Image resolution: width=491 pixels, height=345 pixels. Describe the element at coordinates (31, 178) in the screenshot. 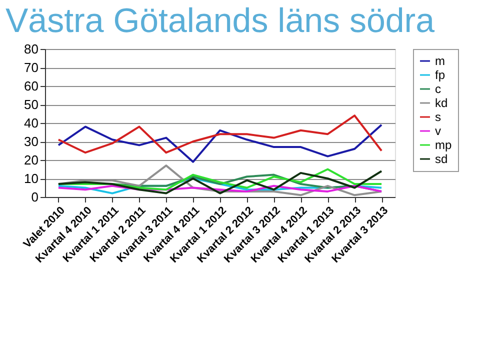

I see `y-tick-label: 10` at that location.